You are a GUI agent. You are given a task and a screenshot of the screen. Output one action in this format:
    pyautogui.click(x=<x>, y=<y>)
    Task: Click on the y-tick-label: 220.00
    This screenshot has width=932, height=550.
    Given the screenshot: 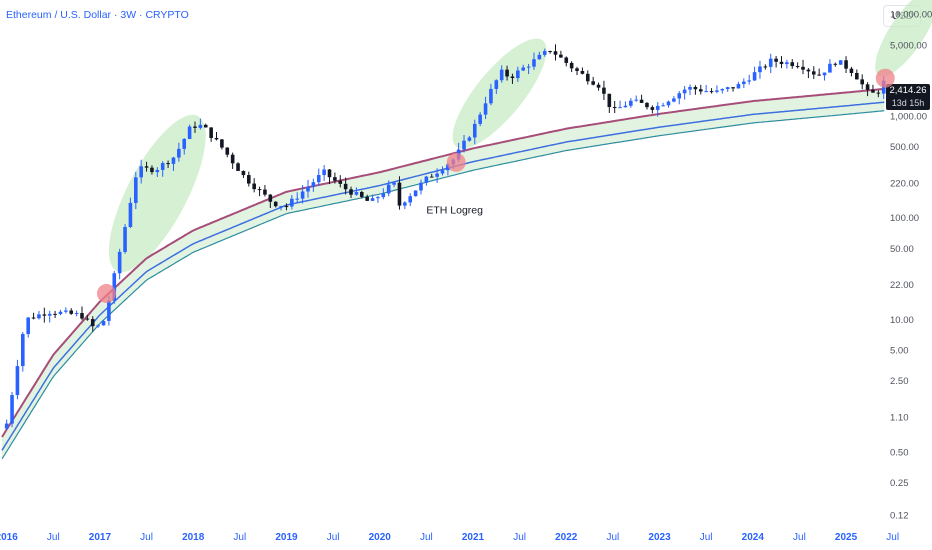 What is the action you would take?
    pyautogui.click(x=904, y=183)
    